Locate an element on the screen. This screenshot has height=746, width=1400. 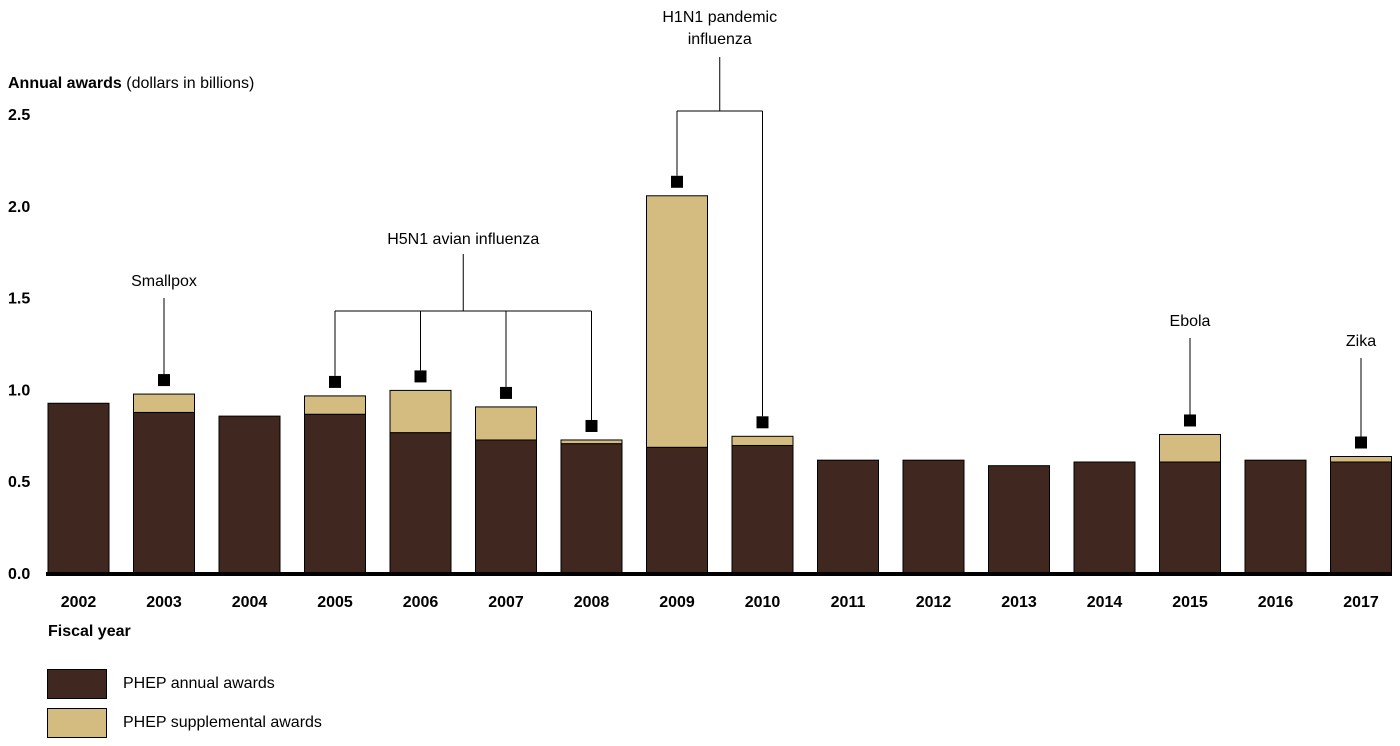
bar-annual-2017 is located at coordinates (1361, 518).